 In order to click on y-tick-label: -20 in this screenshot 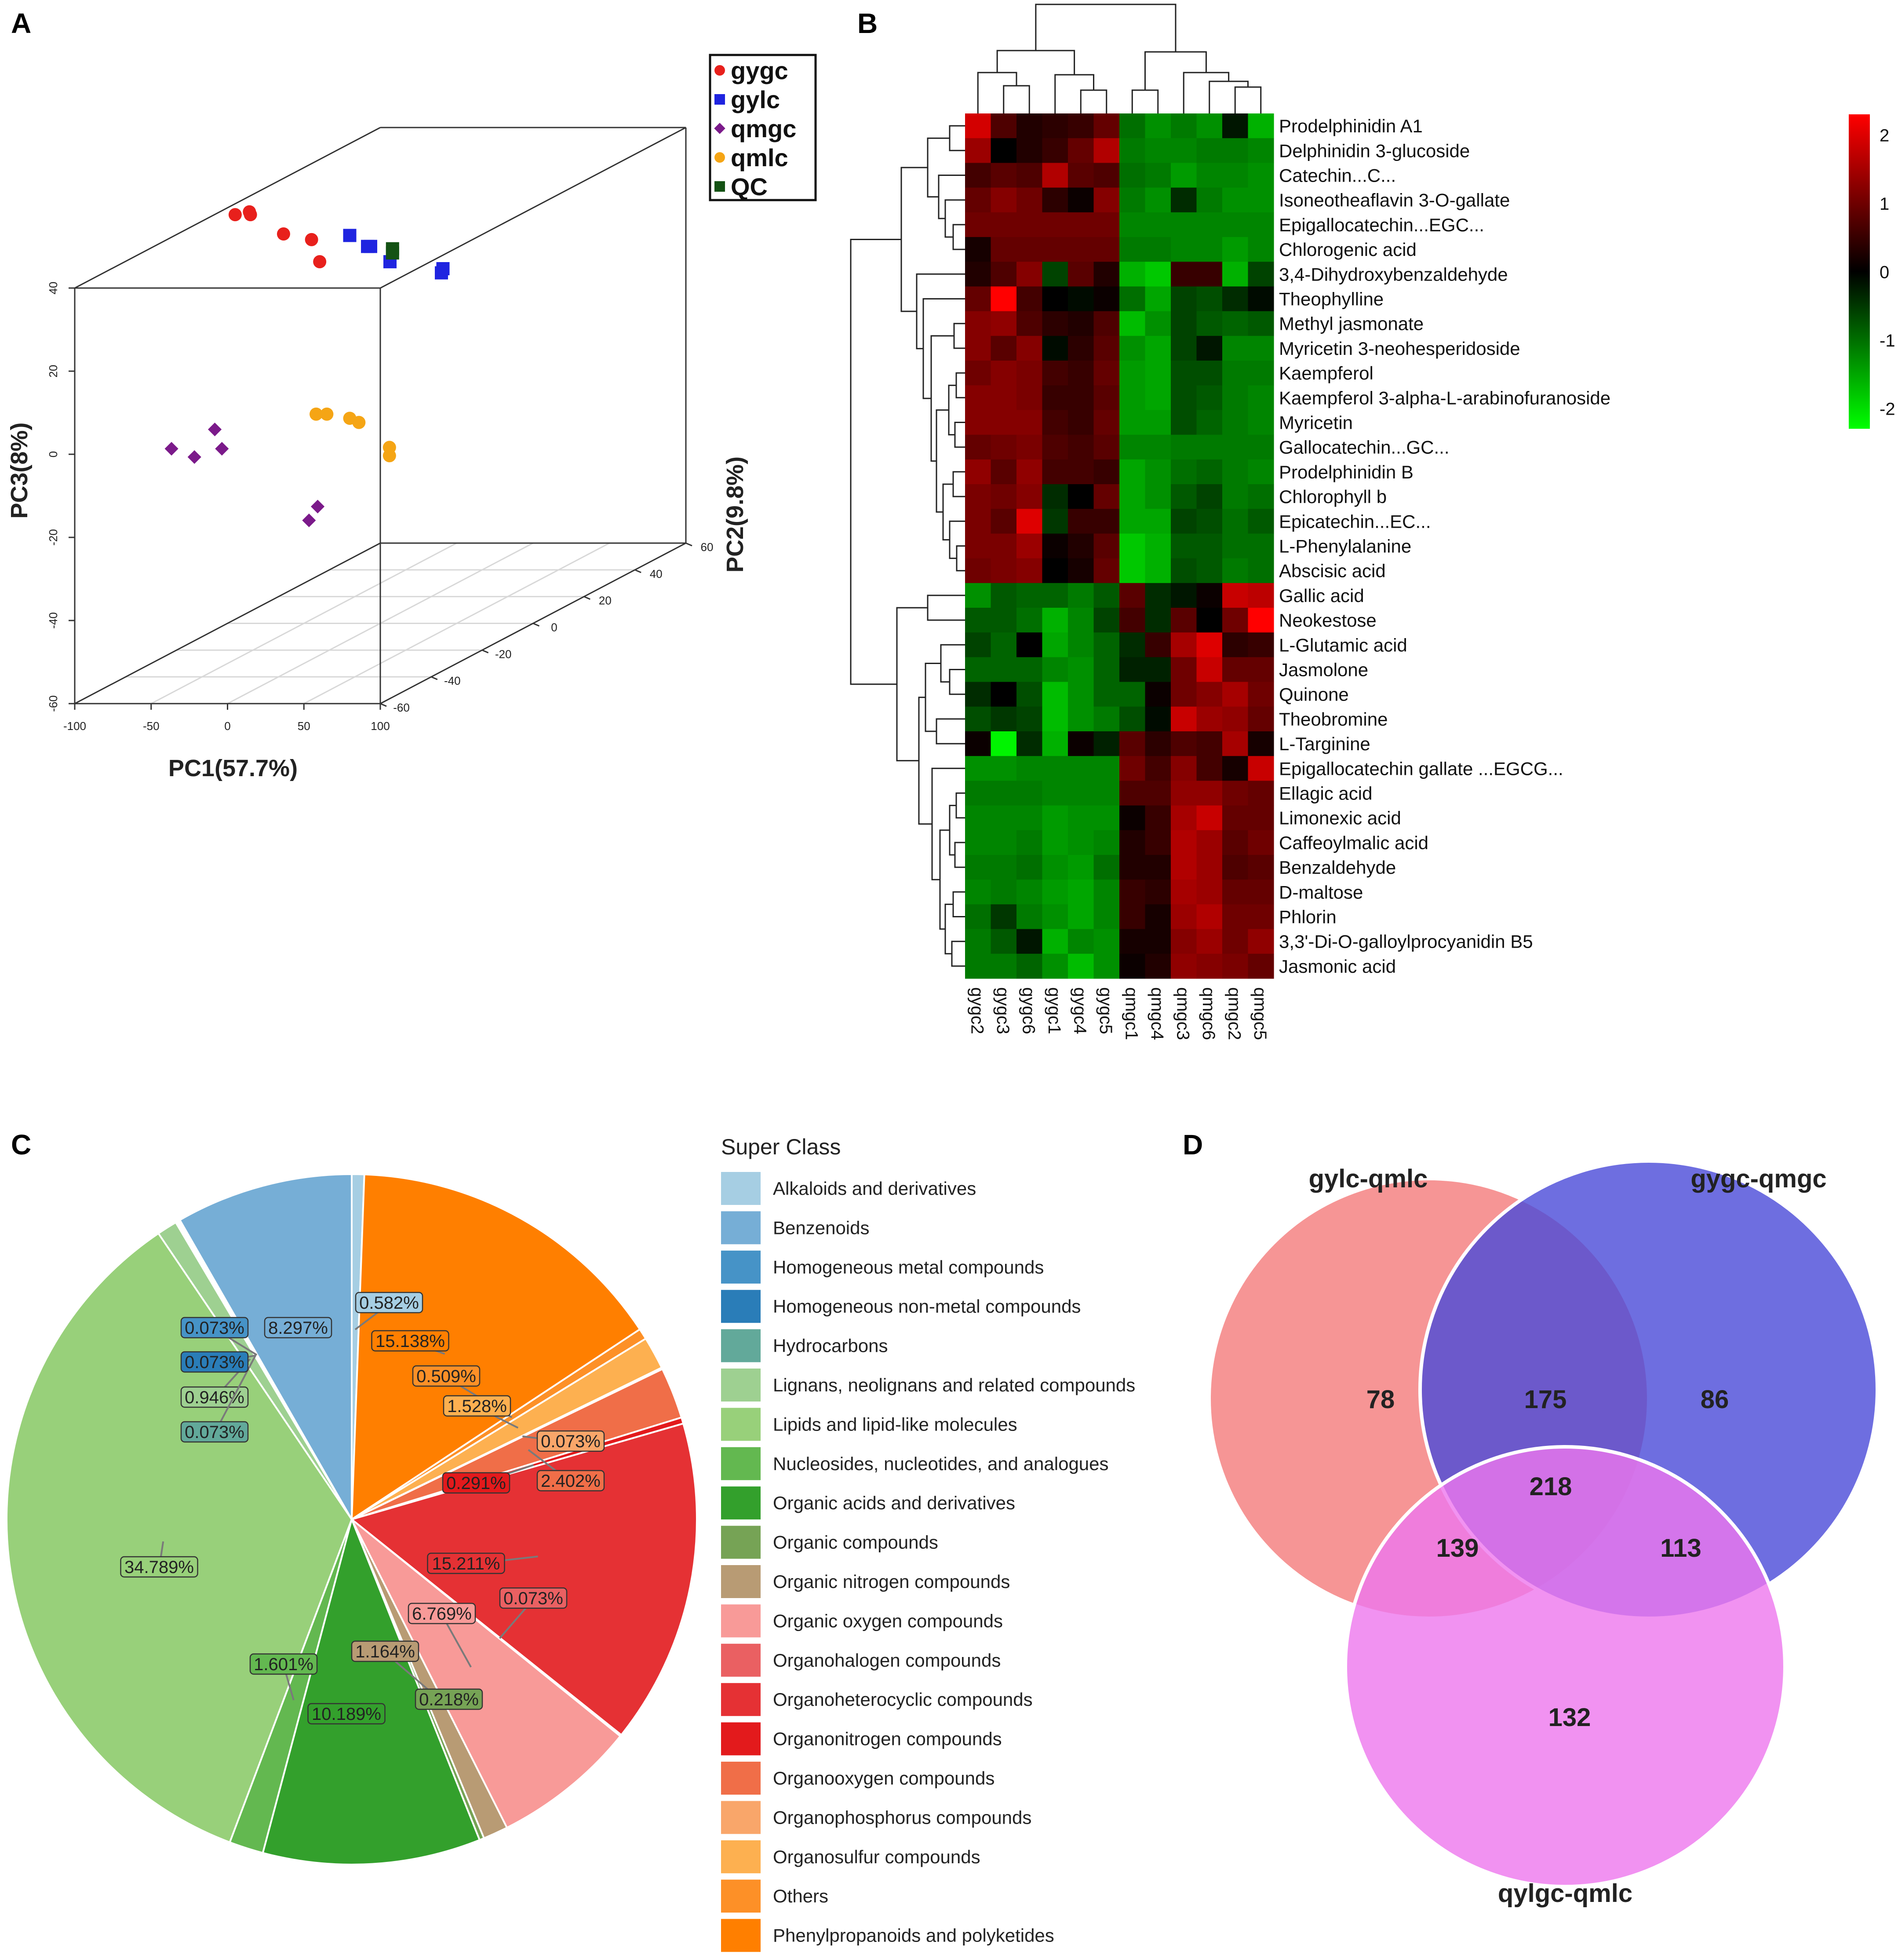, I will do `click(503, 654)`.